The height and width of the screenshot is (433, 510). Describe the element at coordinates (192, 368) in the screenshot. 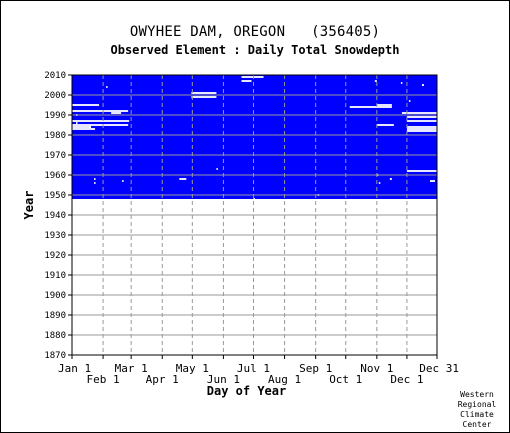

I see `x-tick-label: May 1` at that location.